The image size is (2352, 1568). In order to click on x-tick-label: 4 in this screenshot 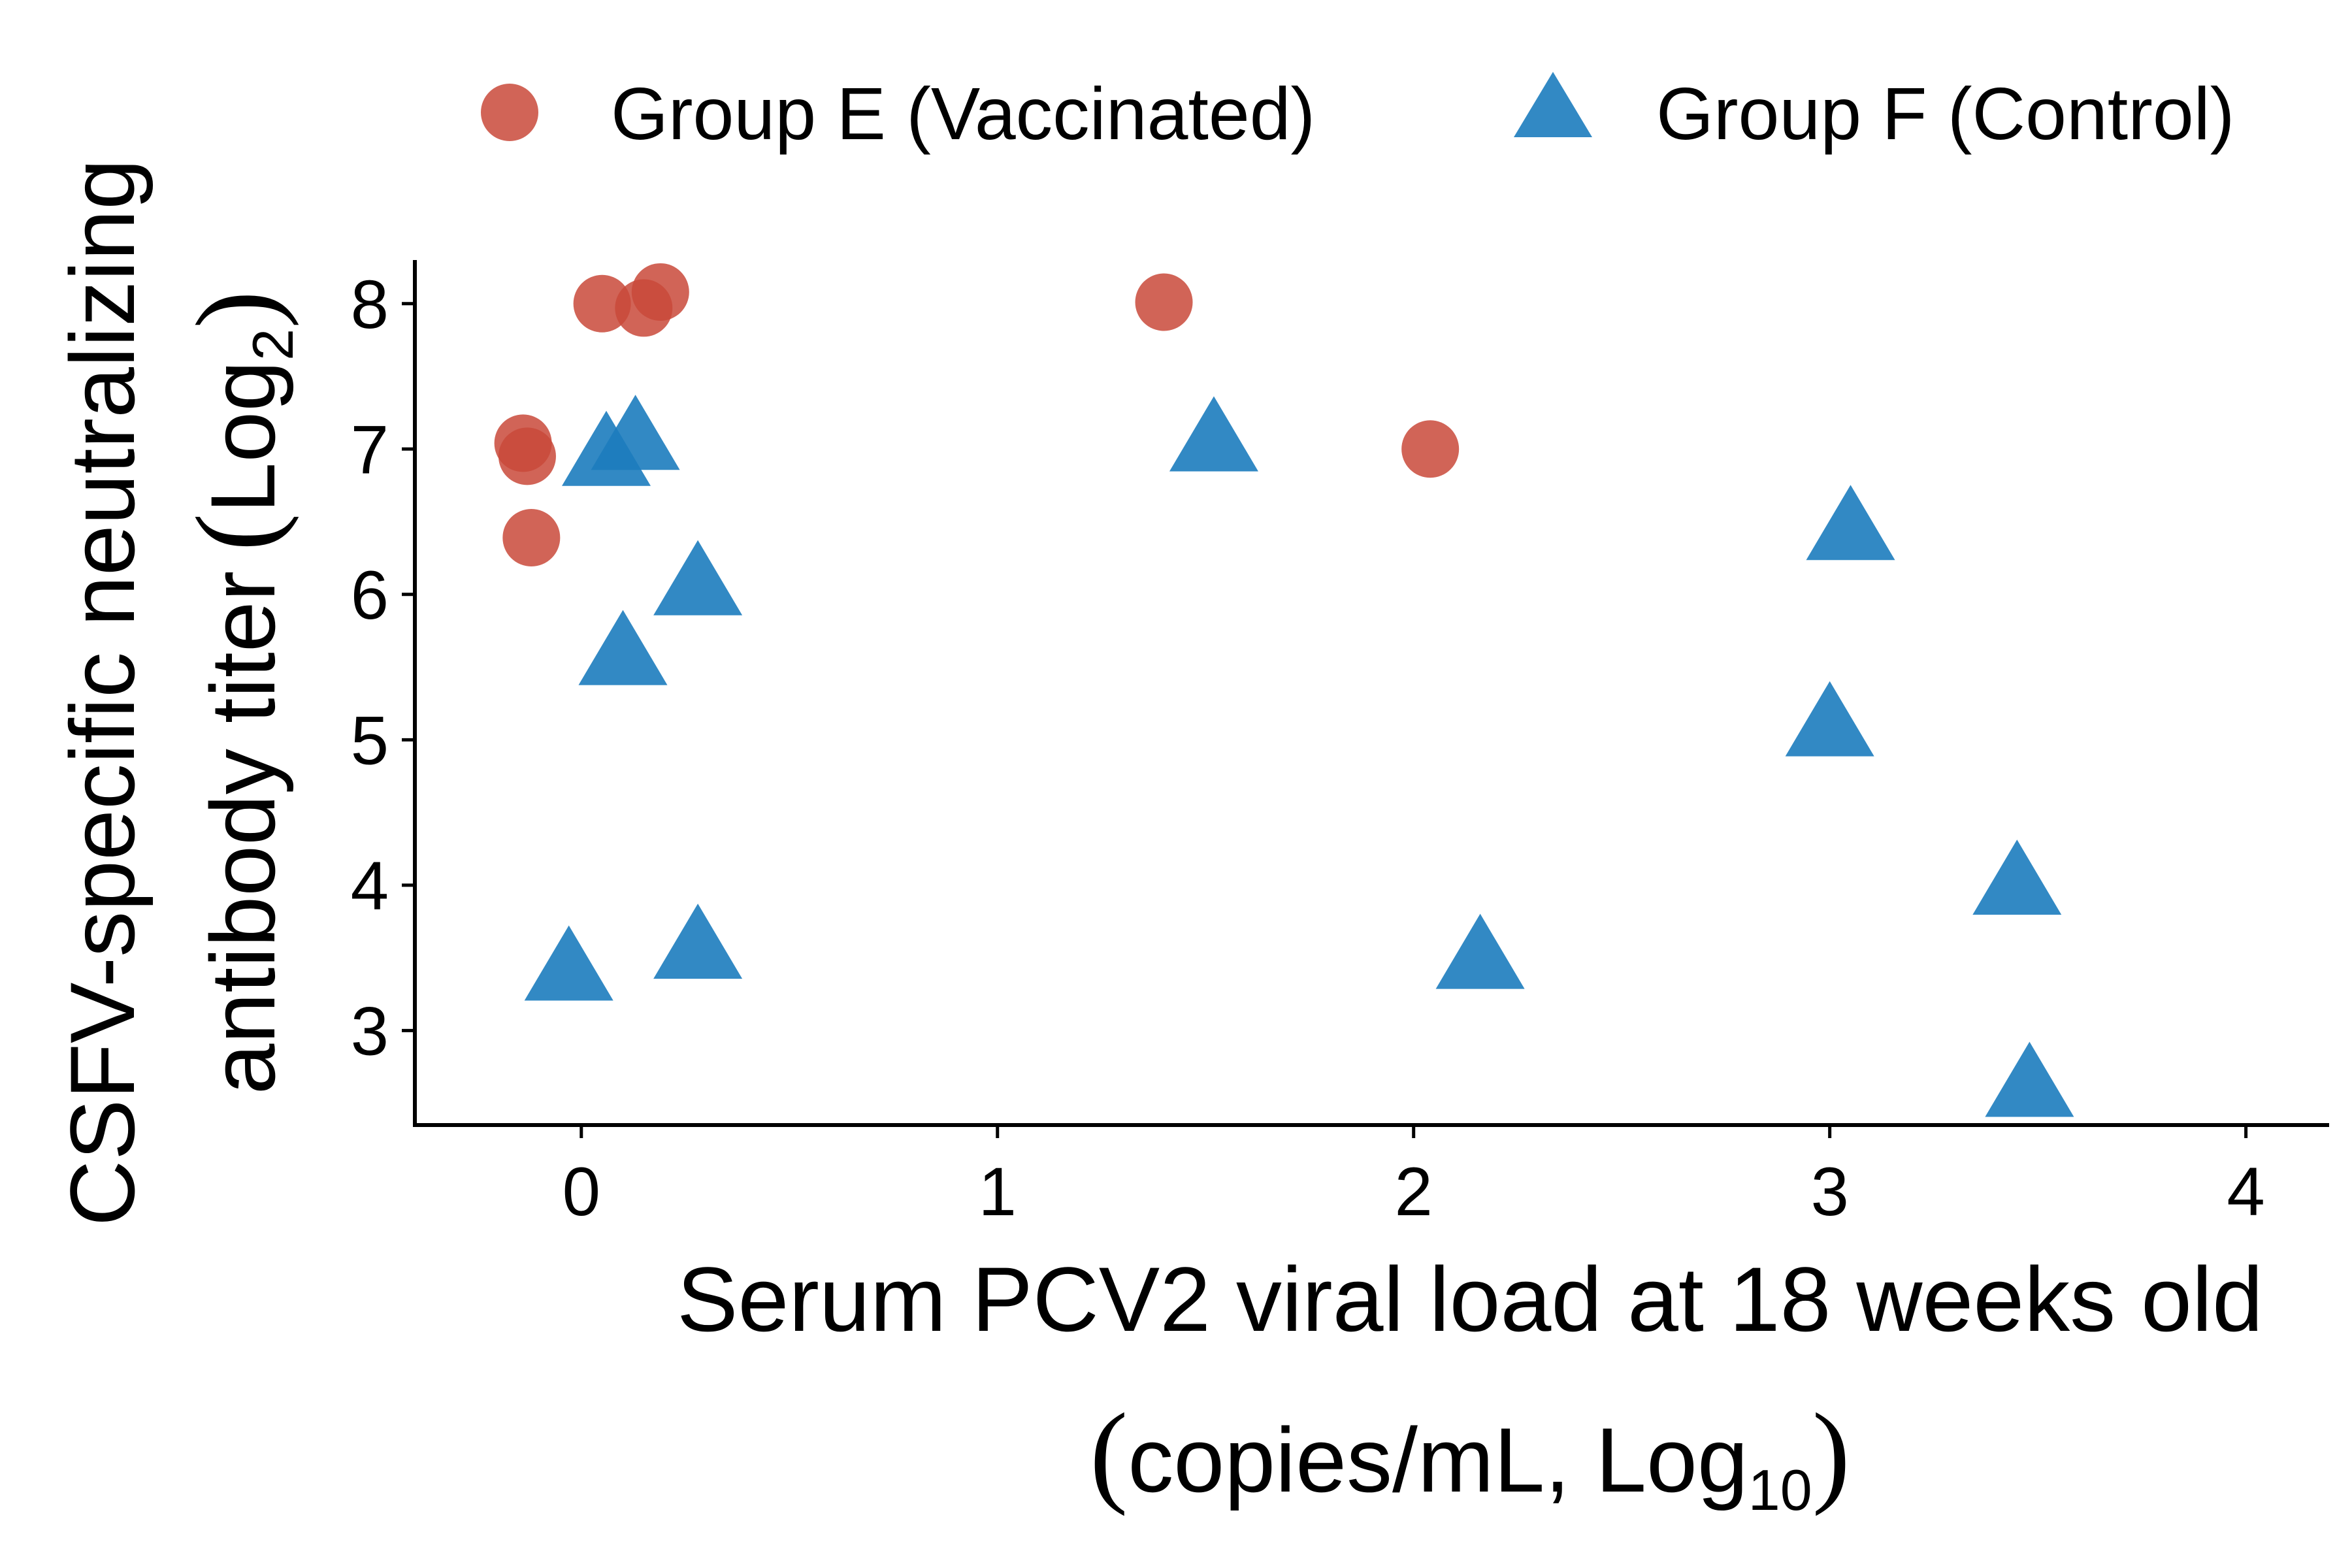, I will do `click(2245, 1192)`.